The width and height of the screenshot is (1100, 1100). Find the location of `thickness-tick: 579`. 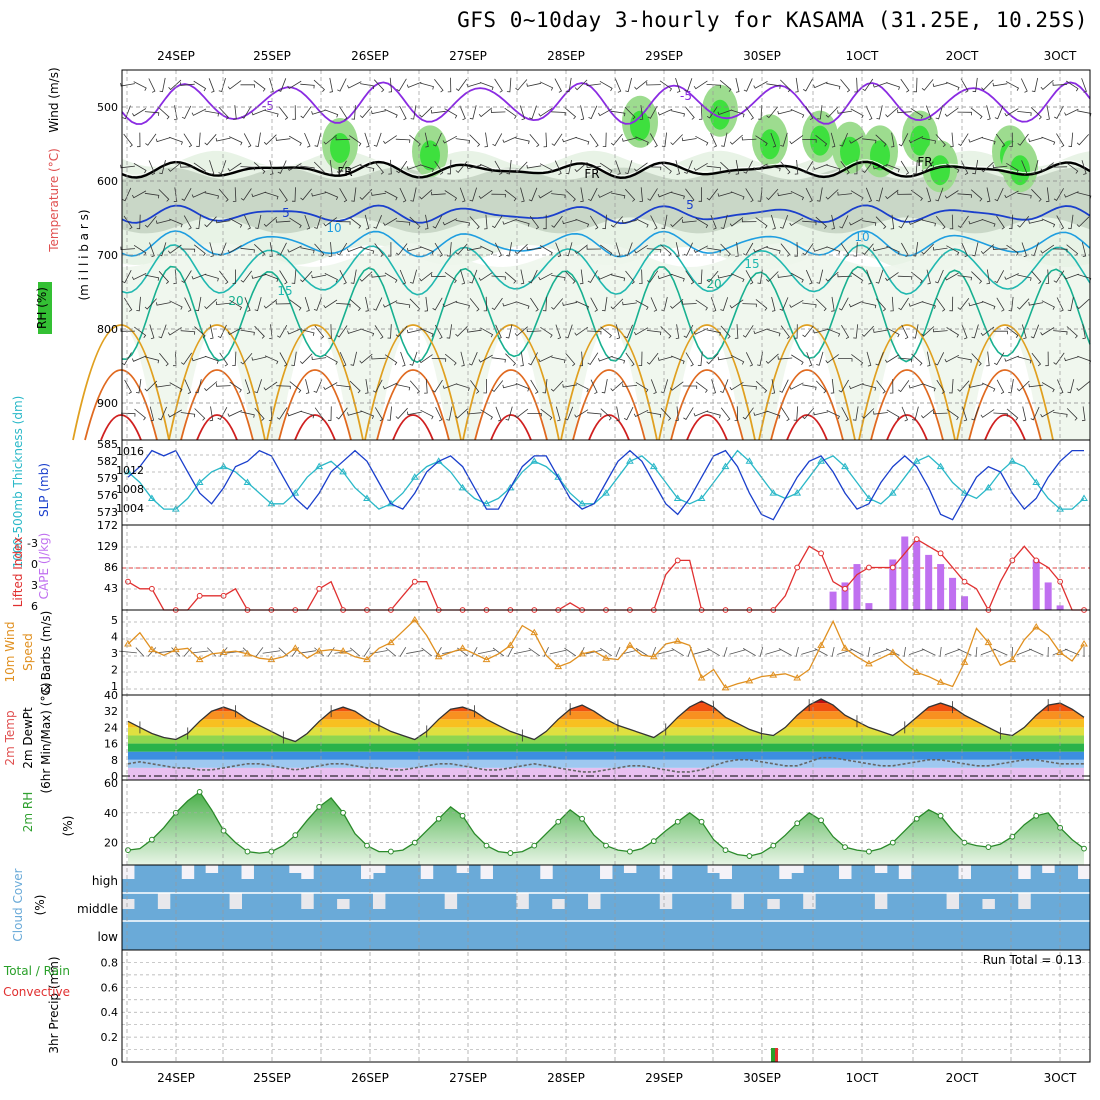

thickness-tick: 579 is located at coordinates (107, 478).